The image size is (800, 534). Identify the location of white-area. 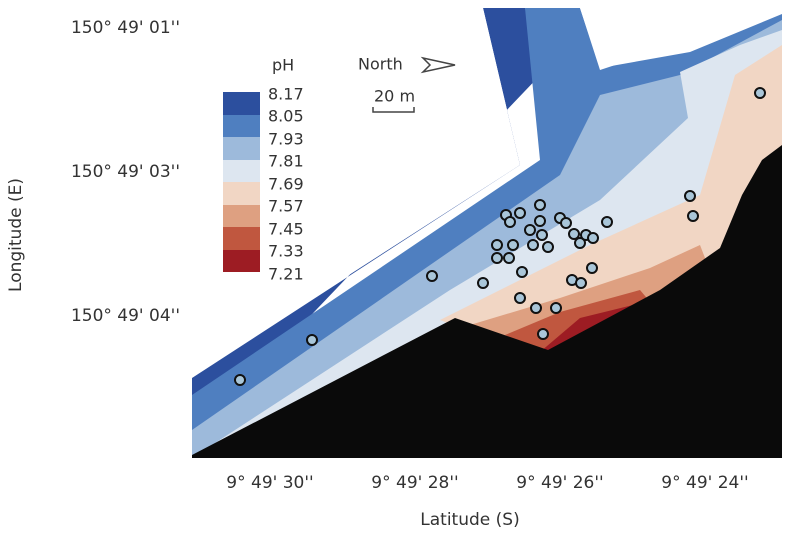
(681, 38).